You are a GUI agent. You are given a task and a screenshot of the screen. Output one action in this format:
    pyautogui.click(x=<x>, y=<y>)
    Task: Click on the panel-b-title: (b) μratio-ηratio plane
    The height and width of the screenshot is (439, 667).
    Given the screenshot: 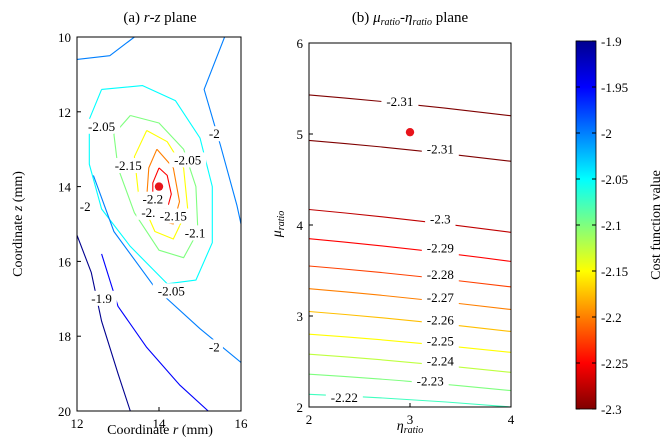 What is the action you would take?
    pyautogui.click(x=410, y=19)
    